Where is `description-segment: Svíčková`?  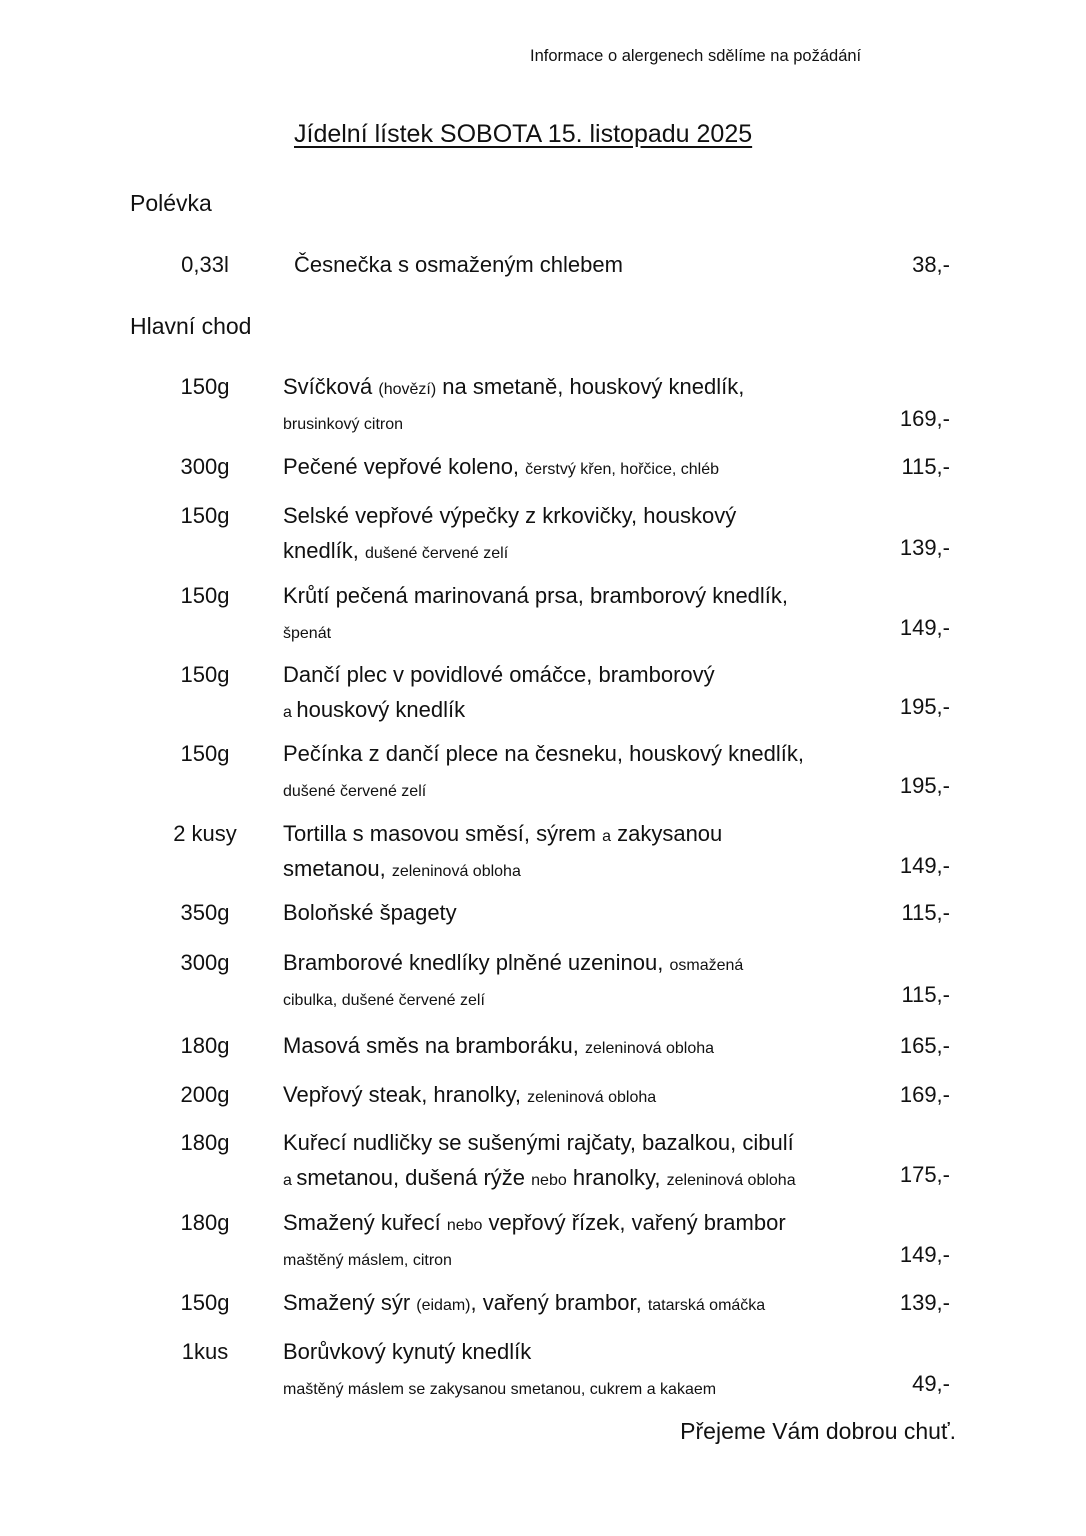
description-segment: Svíčková is located at coordinates (331, 386).